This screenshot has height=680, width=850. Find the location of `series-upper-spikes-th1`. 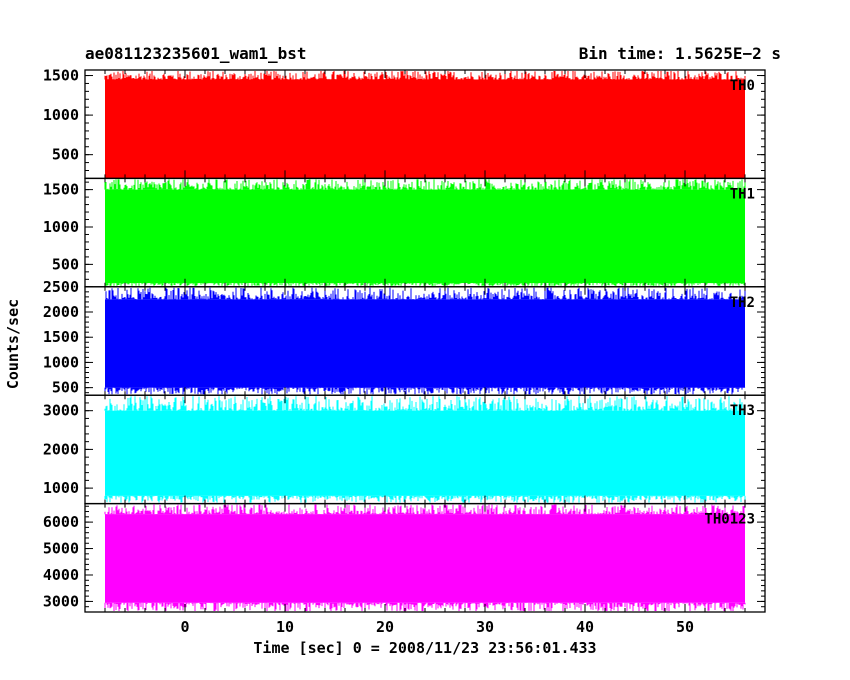

series-upper-spikes-th1 is located at coordinates (425, 184).